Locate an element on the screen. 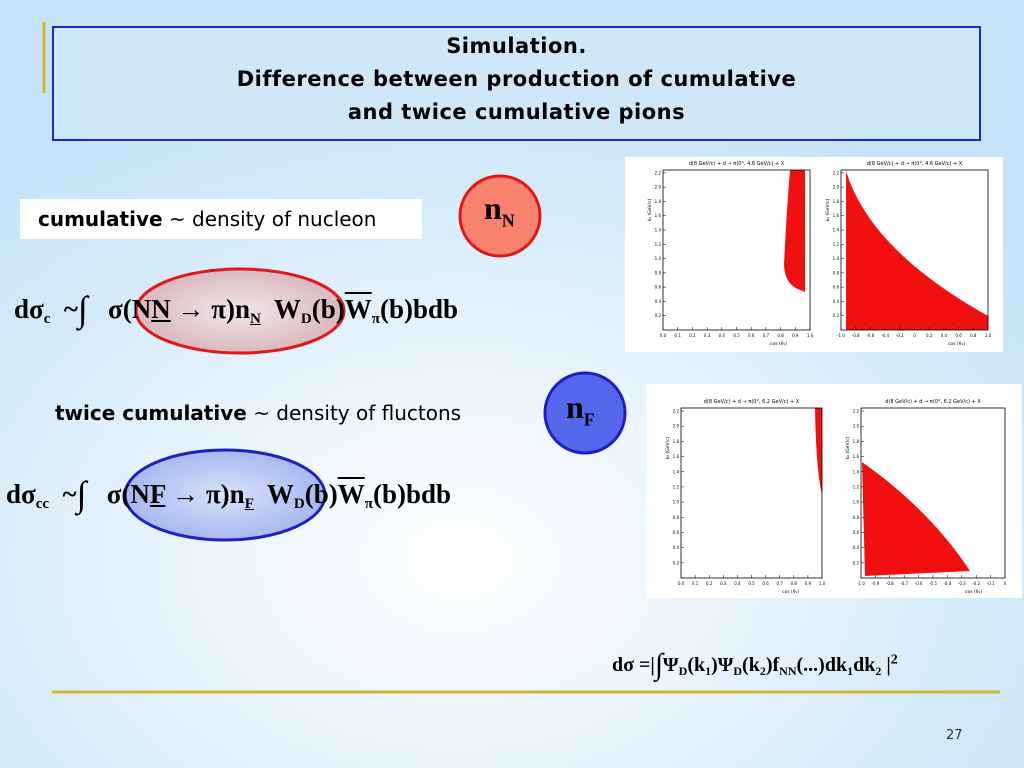 Image resolution: width=1024 pixels, height=768 pixels. plot-title: d(8 GeV/c) + d → π(0°, 4.6 GeV/c) + X is located at coordinates (737, 164).